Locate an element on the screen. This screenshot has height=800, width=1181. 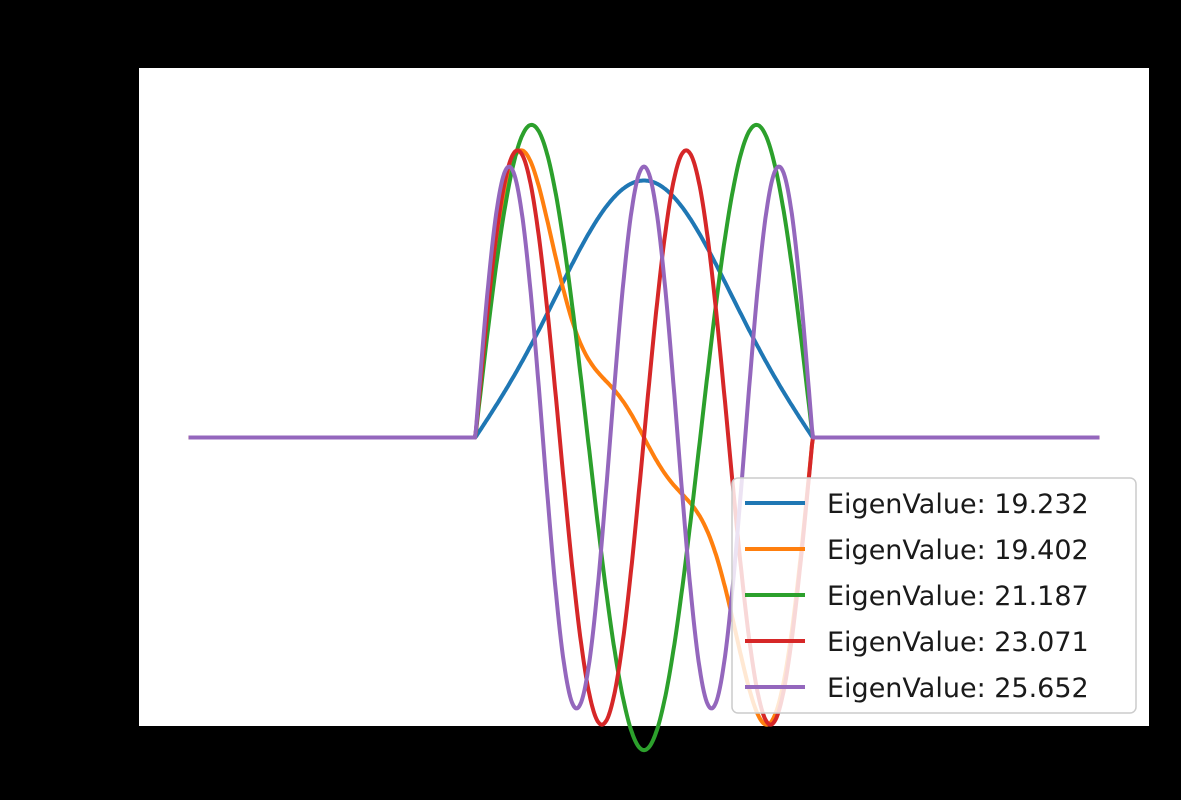
axis-ticks is located at coordinates (134, 391).